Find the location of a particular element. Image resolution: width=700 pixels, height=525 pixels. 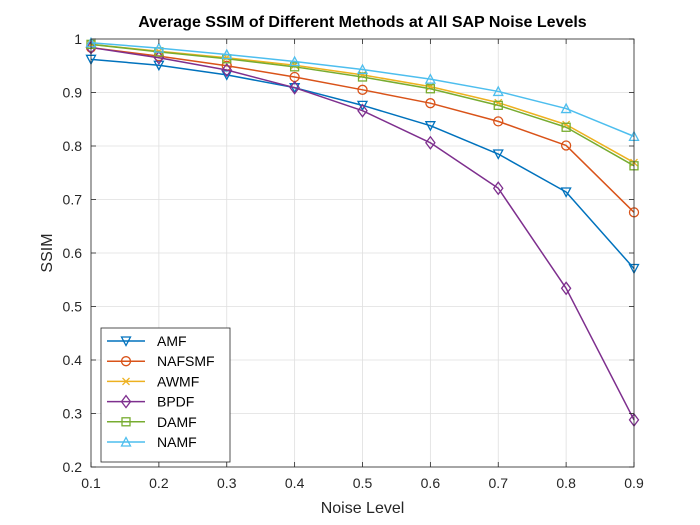

legend-item-awmf: AWMF is located at coordinates (153, 381).